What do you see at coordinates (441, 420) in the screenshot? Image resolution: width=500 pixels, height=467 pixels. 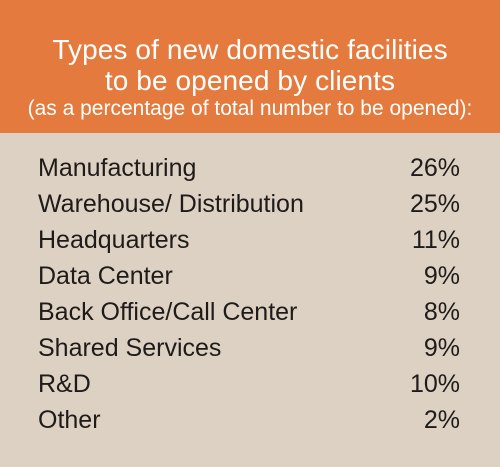 I see `percentage-value: 2%` at bounding box center [441, 420].